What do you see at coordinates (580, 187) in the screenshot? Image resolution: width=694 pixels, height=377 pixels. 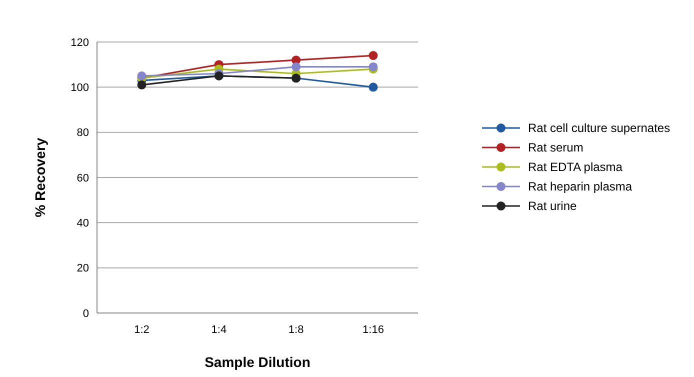 I see `legend-label: Rat heparin plasma` at bounding box center [580, 187].